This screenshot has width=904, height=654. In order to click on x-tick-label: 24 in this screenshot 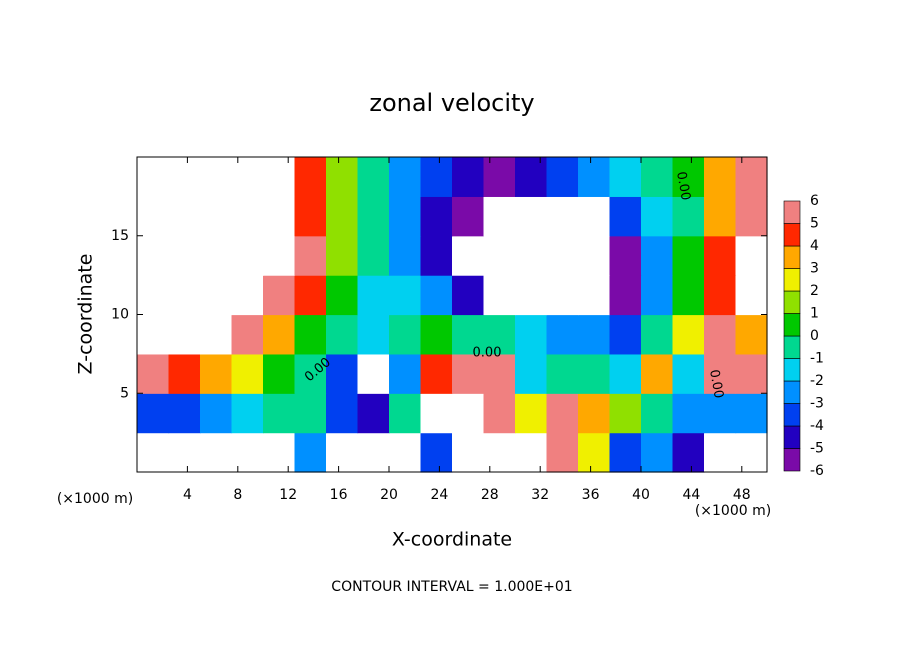, I will do `click(439, 495)`.